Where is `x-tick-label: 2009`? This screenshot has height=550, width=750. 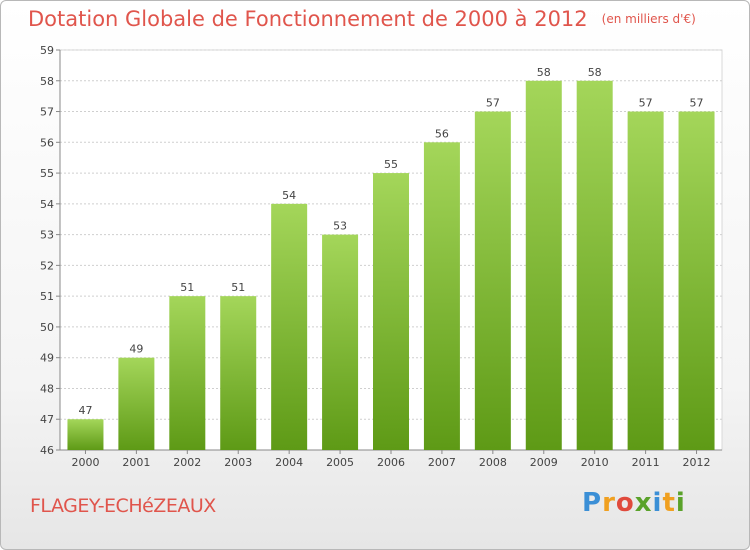 x-tick-label: 2009 is located at coordinates (544, 462).